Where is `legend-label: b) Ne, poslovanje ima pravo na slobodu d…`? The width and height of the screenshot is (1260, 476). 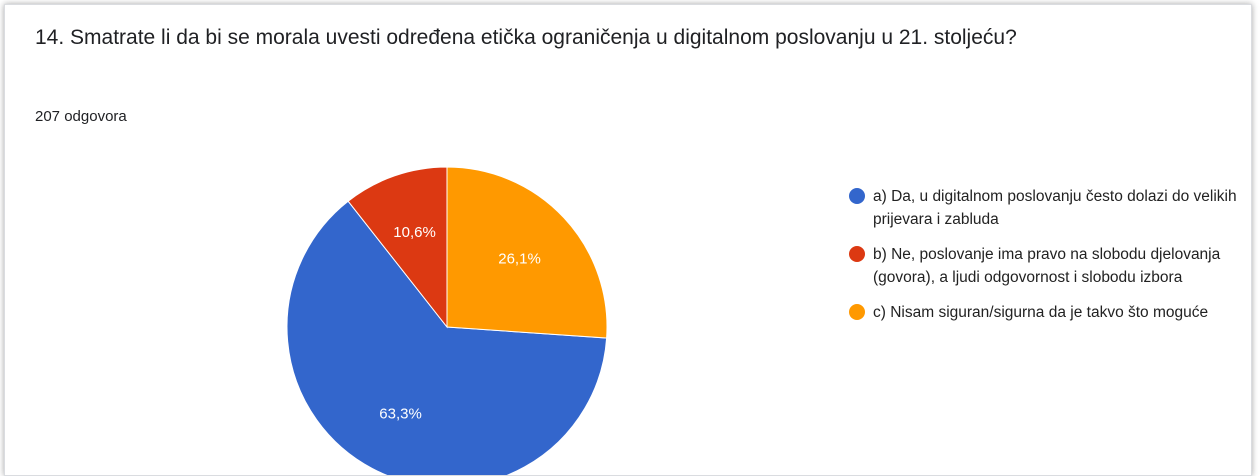 legend-label: b) Ne, poslovanje ima pravo na slobodu d… is located at coordinates (1047, 266).